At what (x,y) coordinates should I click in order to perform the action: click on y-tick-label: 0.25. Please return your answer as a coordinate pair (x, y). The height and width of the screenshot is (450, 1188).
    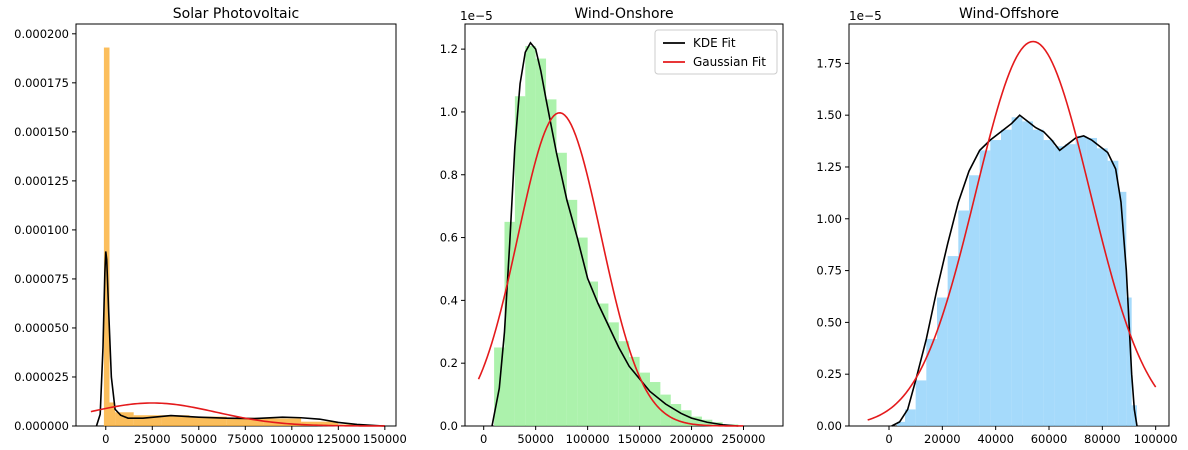
    Looking at the image, I should click on (829, 374).